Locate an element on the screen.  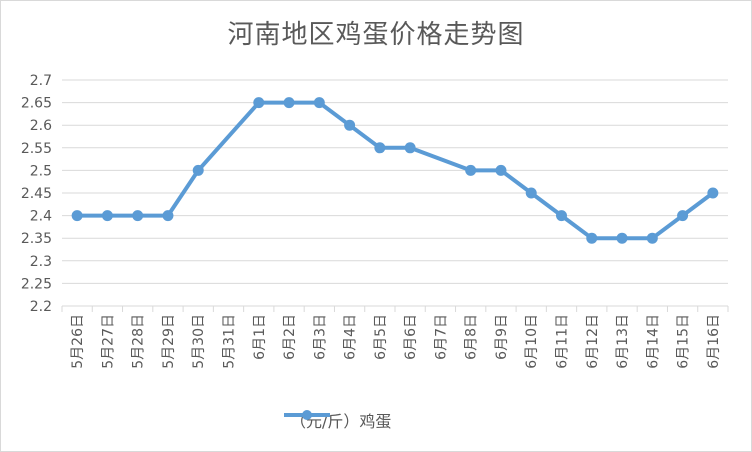
y-tick-label: 2.55 is located at coordinates (36, 149).